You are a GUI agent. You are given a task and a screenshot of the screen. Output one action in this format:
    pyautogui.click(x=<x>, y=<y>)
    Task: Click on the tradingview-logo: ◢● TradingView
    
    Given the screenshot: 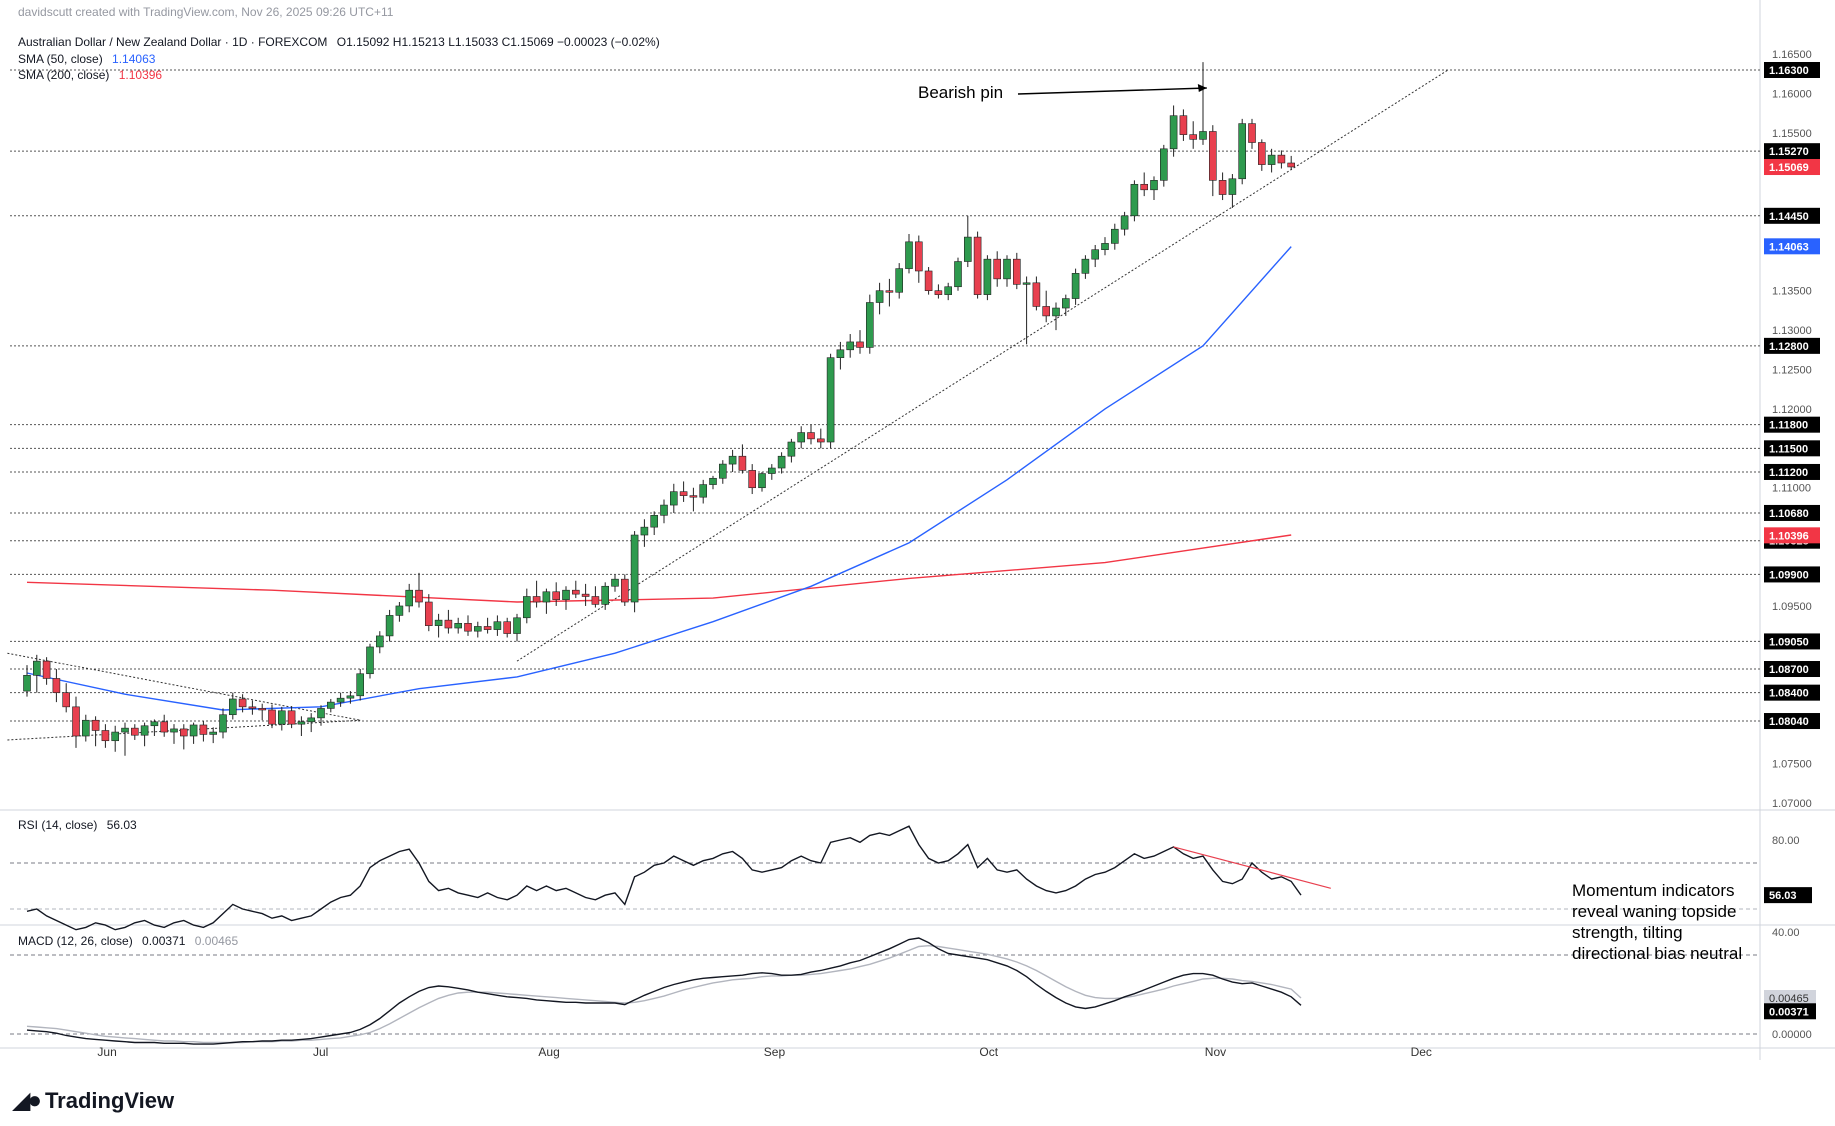 What is the action you would take?
    pyautogui.click(x=93, y=1100)
    